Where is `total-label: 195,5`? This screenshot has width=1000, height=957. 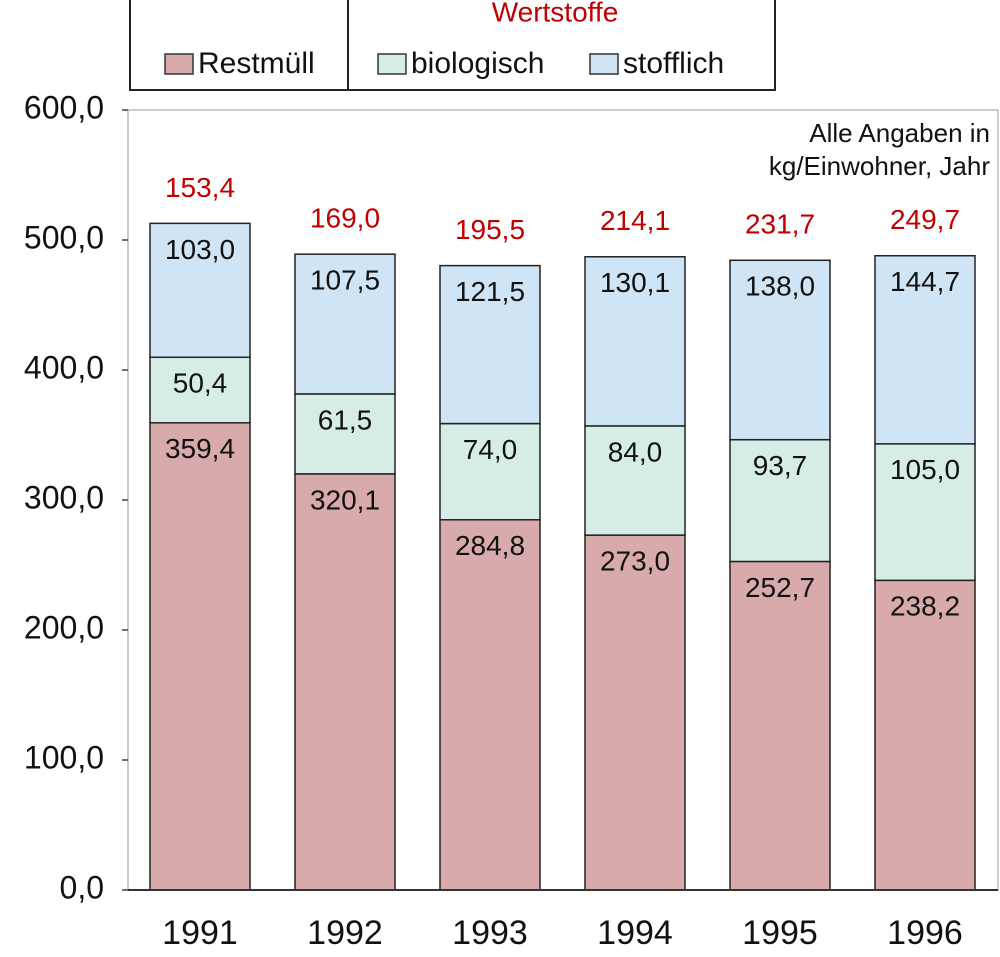
total-label: 195,5 is located at coordinates (490, 229).